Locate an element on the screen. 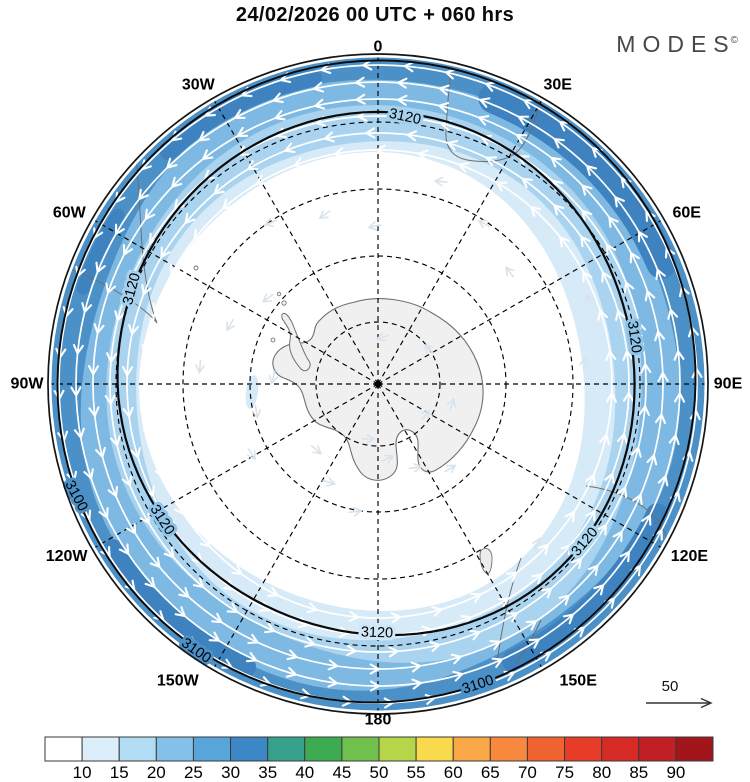 The image size is (750, 782). colorbar-tick-label: 85 is located at coordinates (638, 772).